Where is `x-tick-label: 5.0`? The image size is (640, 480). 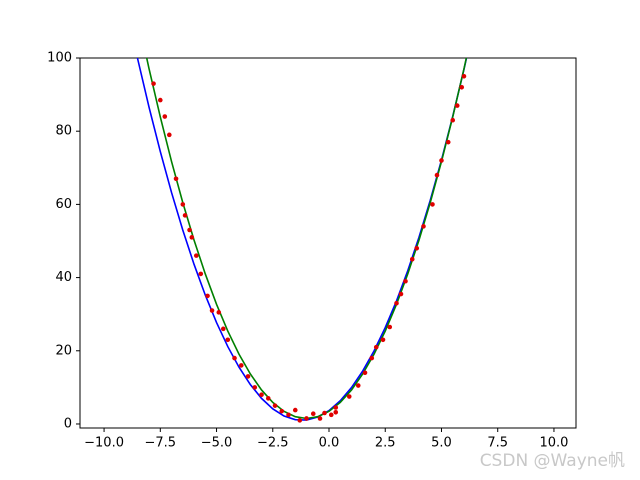
x-tick-label: 5.0 is located at coordinates (441, 443).